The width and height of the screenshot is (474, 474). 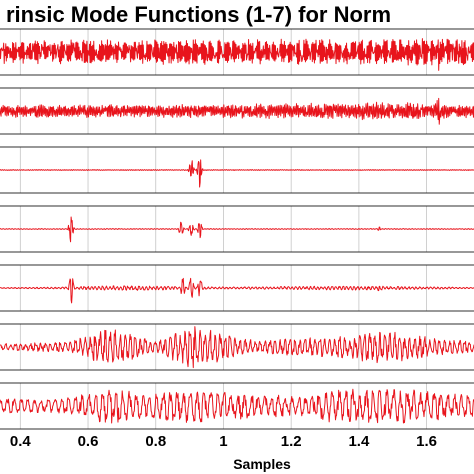 What do you see at coordinates (359, 441) in the screenshot?
I see `x-tick-label-5: 1.4` at bounding box center [359, 441].